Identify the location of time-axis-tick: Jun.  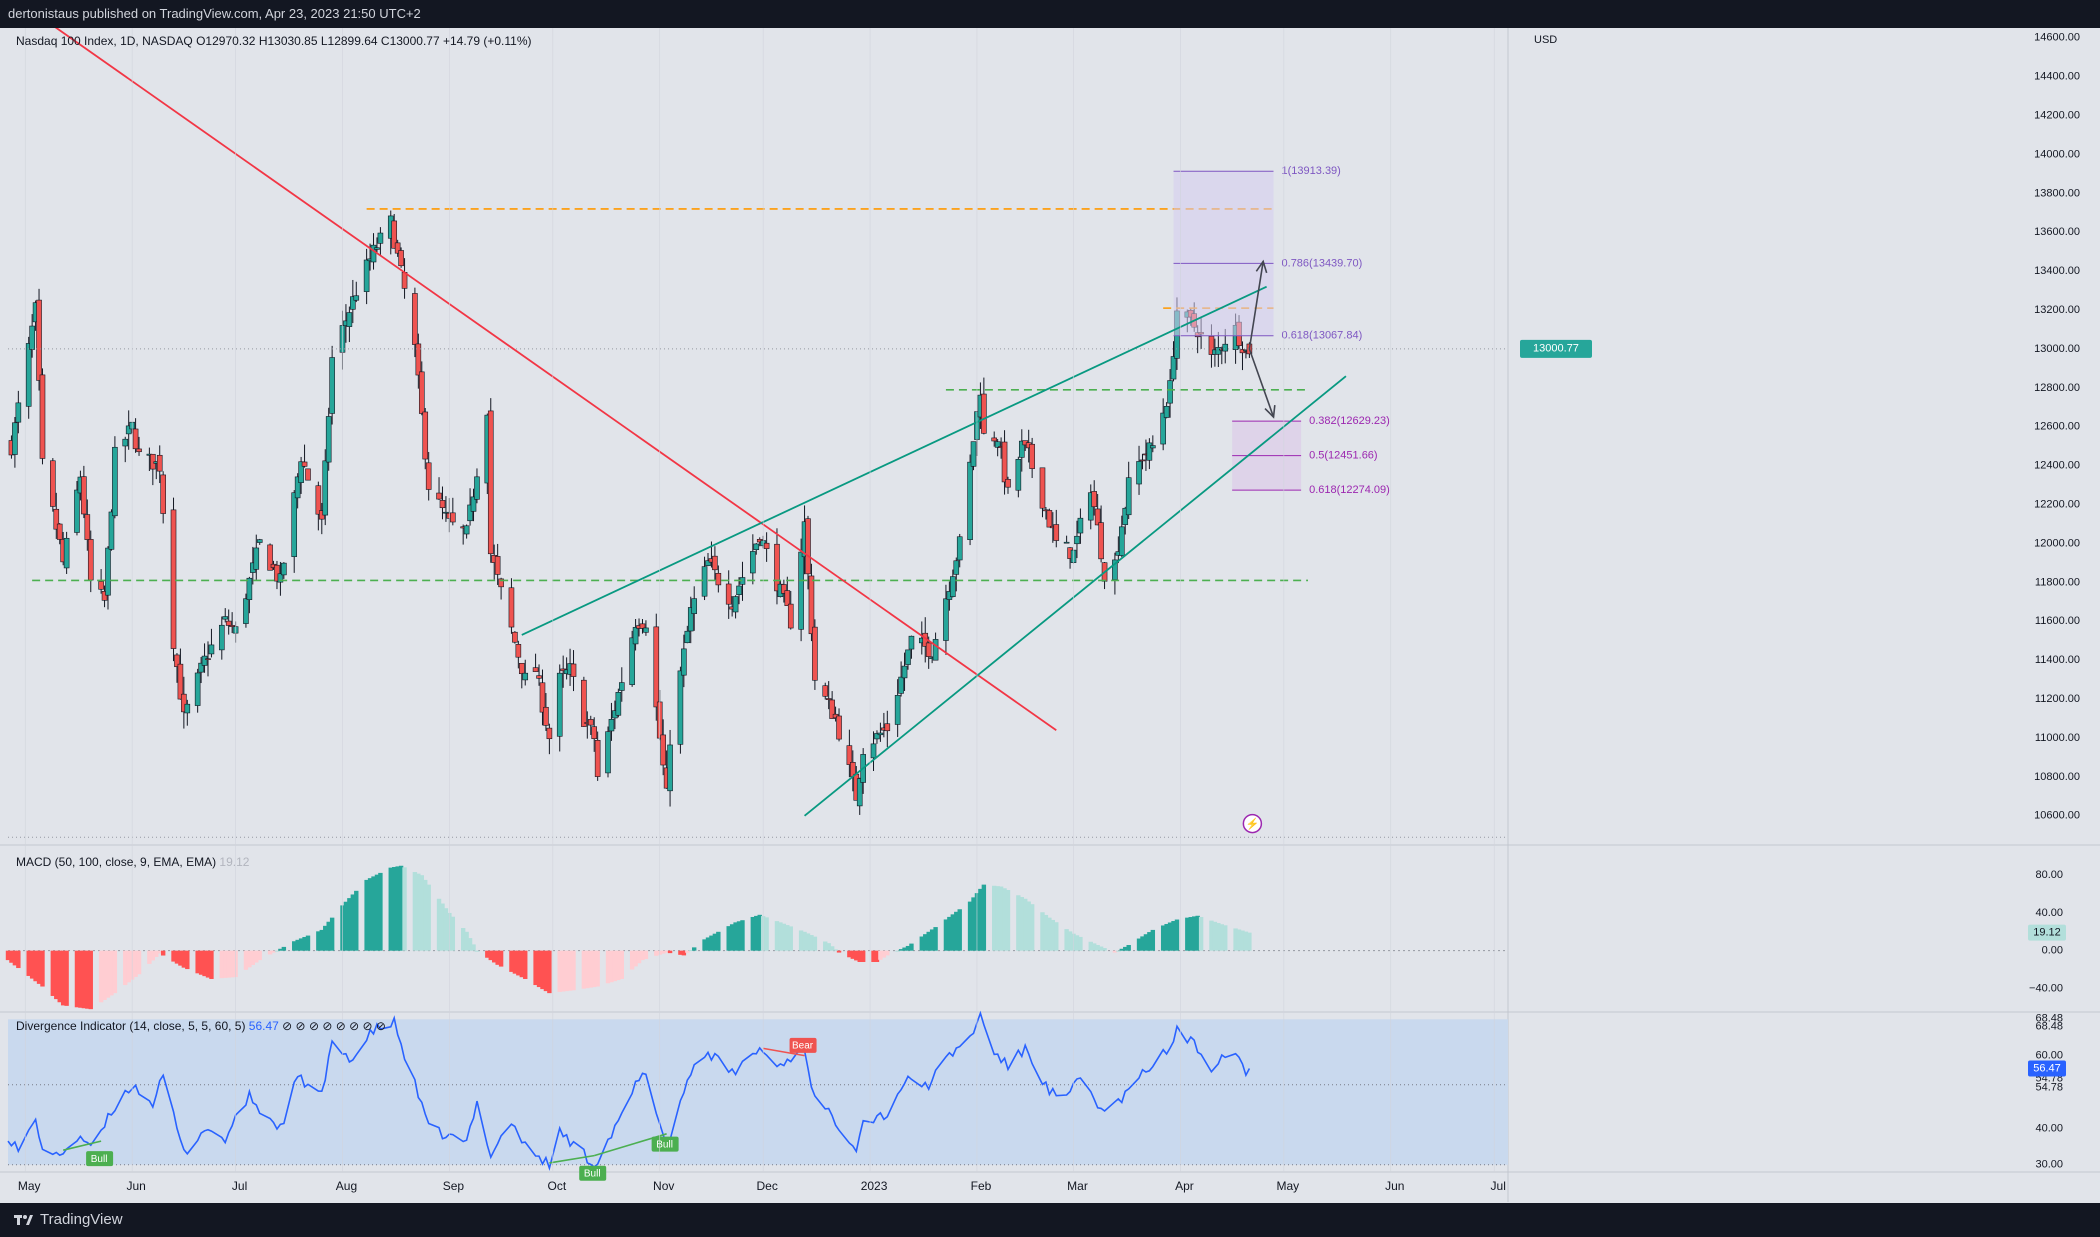
(1394, 1186).